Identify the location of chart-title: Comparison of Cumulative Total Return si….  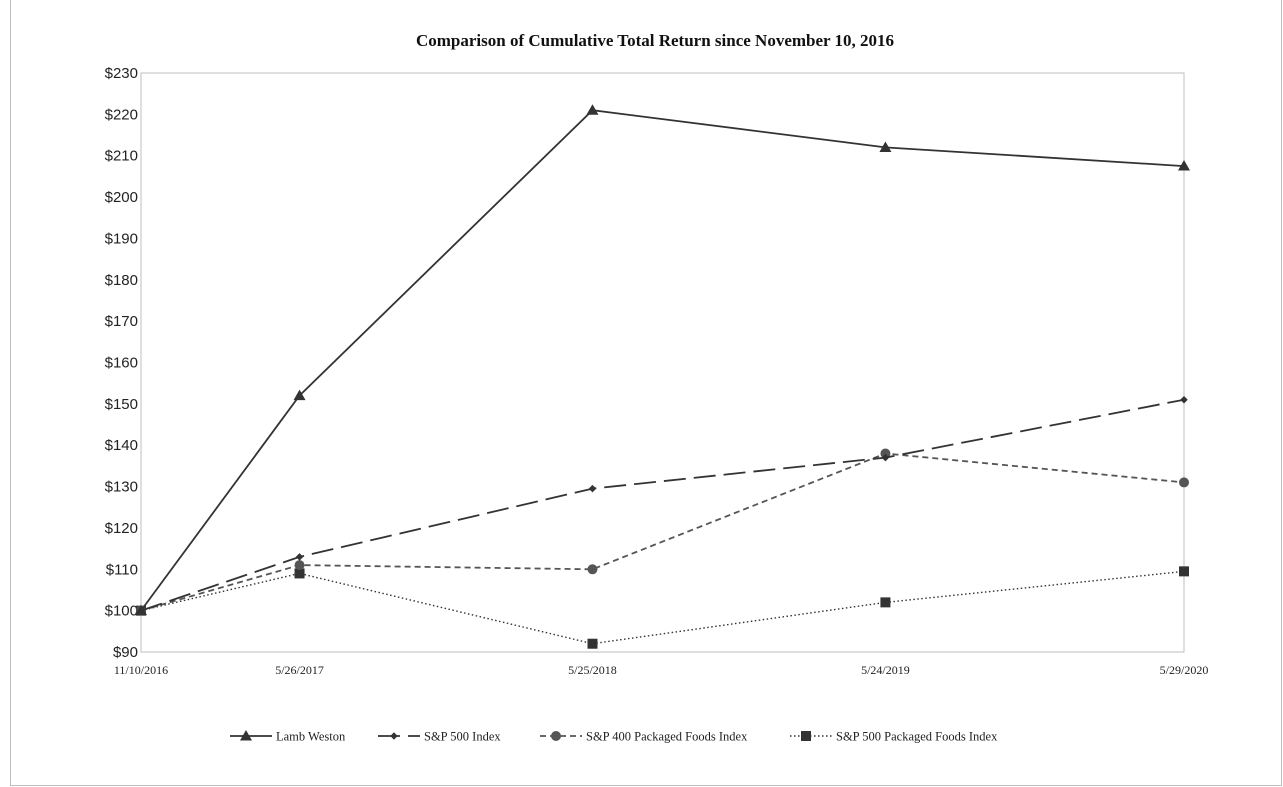
(655, 40).